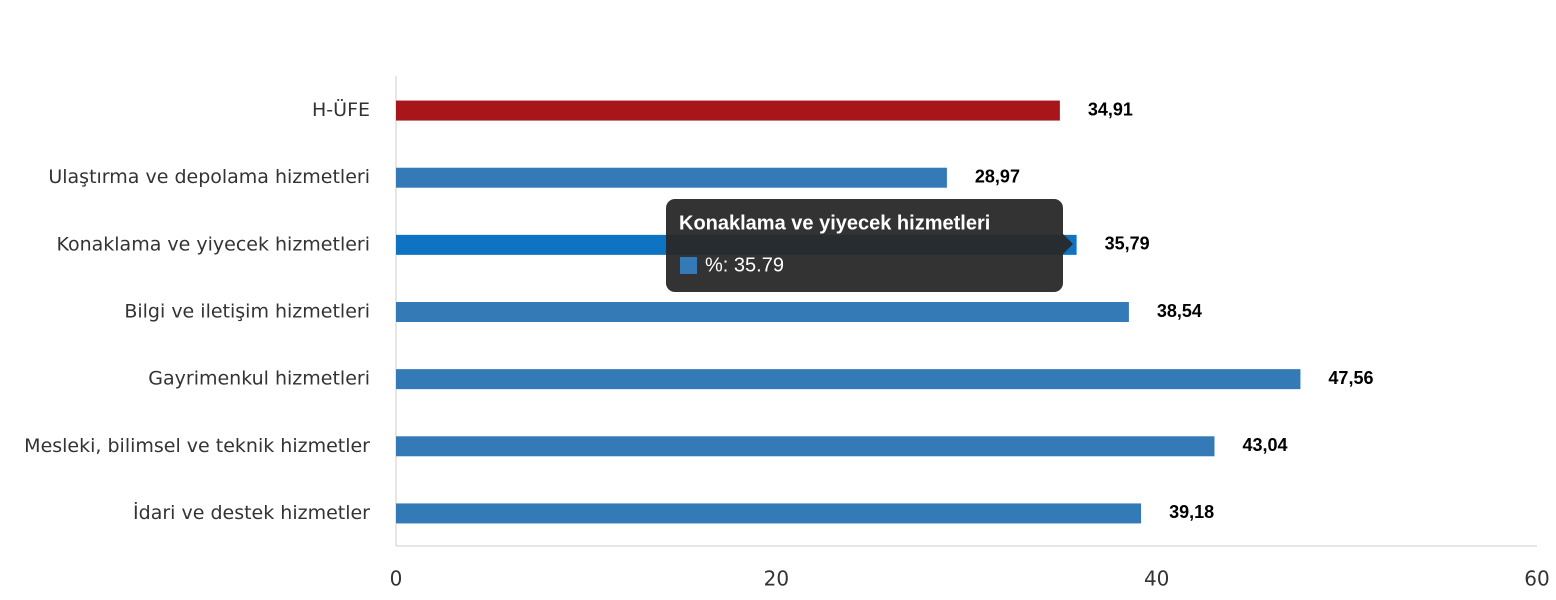  Describe the element at coordinates (997, 176) in the screenshot. I see `value-label: 28,97` at that location.